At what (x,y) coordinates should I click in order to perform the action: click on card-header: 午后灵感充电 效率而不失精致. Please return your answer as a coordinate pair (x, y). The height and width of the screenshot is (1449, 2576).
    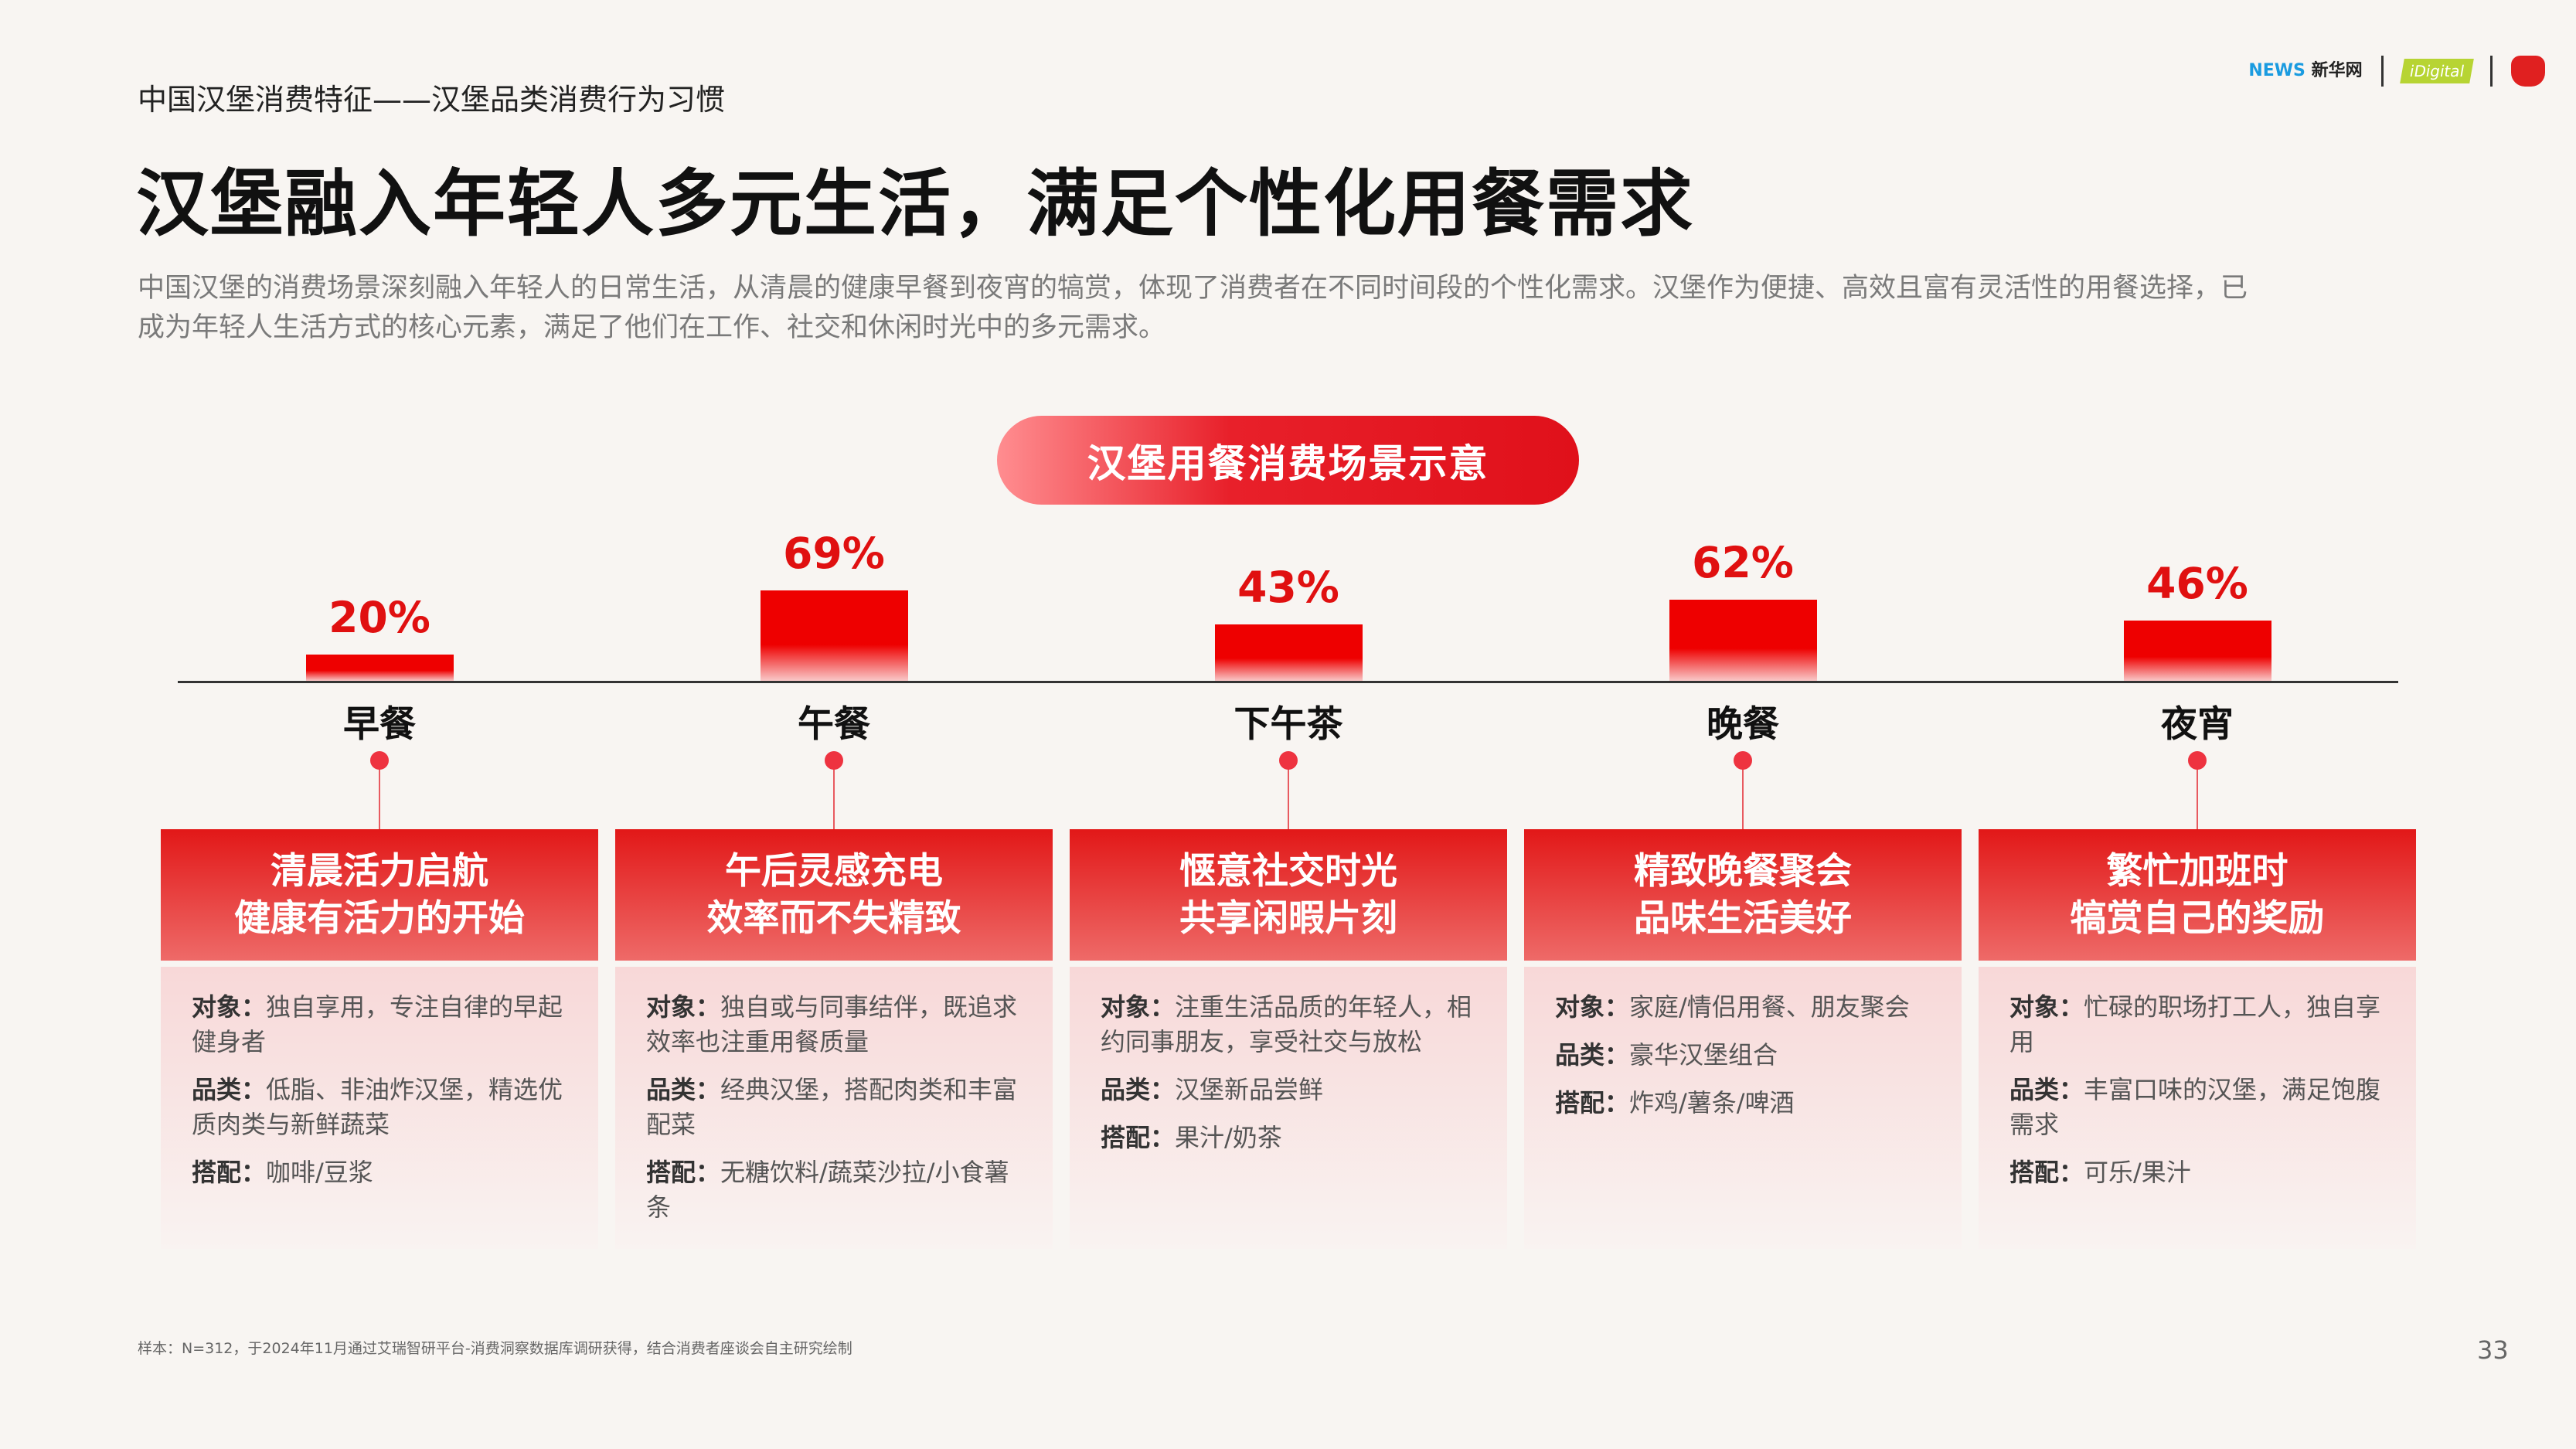
    Looking at the image, I should click on (834, 895).